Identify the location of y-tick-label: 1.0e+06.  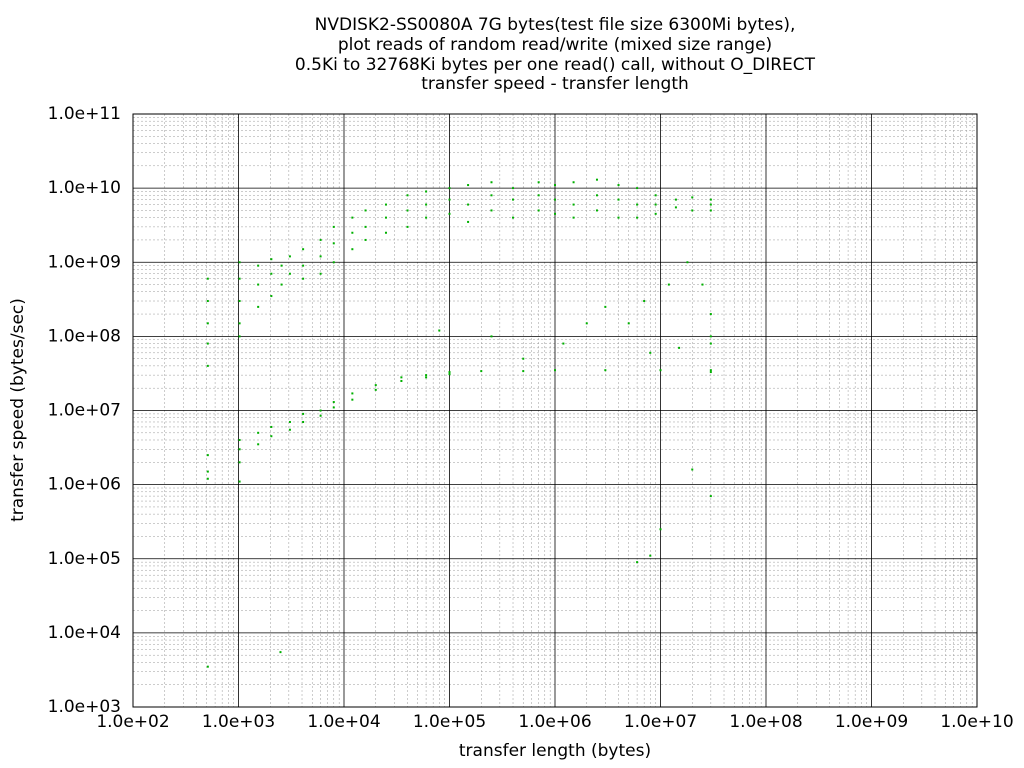
(84, 485).